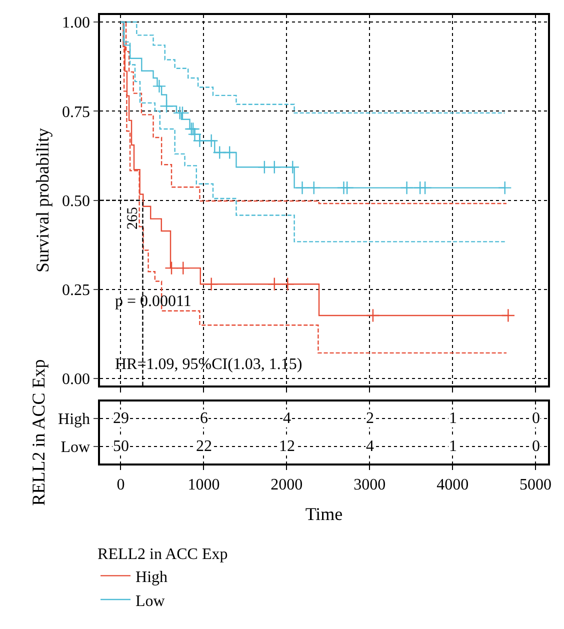 This screenshot has height=629, width=564. Describe the element at coordinates (76, 379) in the screenshot. I see `y-tick-label: 0.00` at that location.